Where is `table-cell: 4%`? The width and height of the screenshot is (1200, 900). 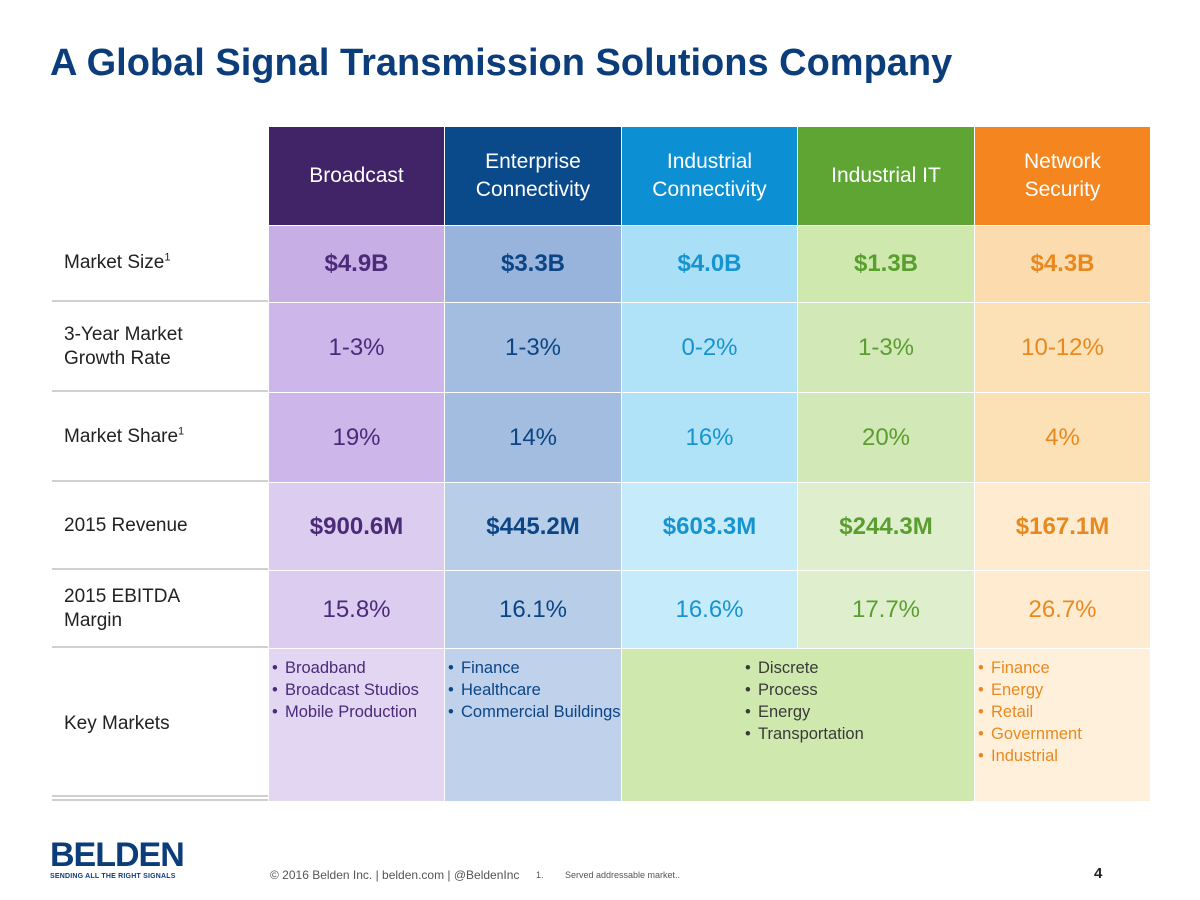 table-cell: 4% is located at coordinates (1062, 437).